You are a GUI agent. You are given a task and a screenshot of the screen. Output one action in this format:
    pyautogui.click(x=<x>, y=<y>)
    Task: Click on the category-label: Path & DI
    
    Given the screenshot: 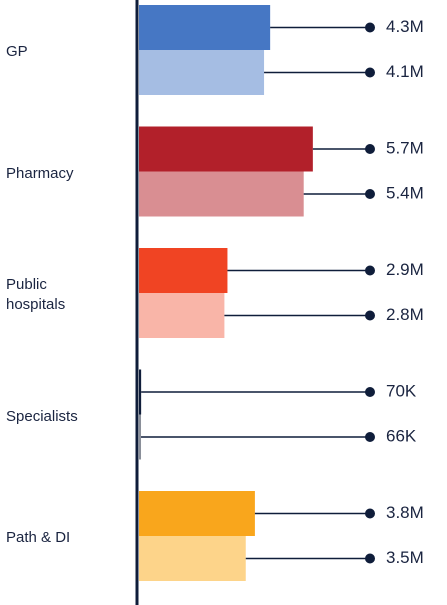 What is the action you would take?
    pyautogui.click(x=38, y=537)
    